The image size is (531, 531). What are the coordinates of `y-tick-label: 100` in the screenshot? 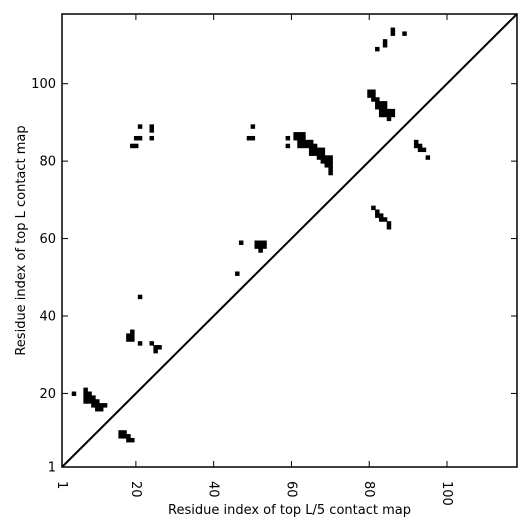 It's located at (43, 84).